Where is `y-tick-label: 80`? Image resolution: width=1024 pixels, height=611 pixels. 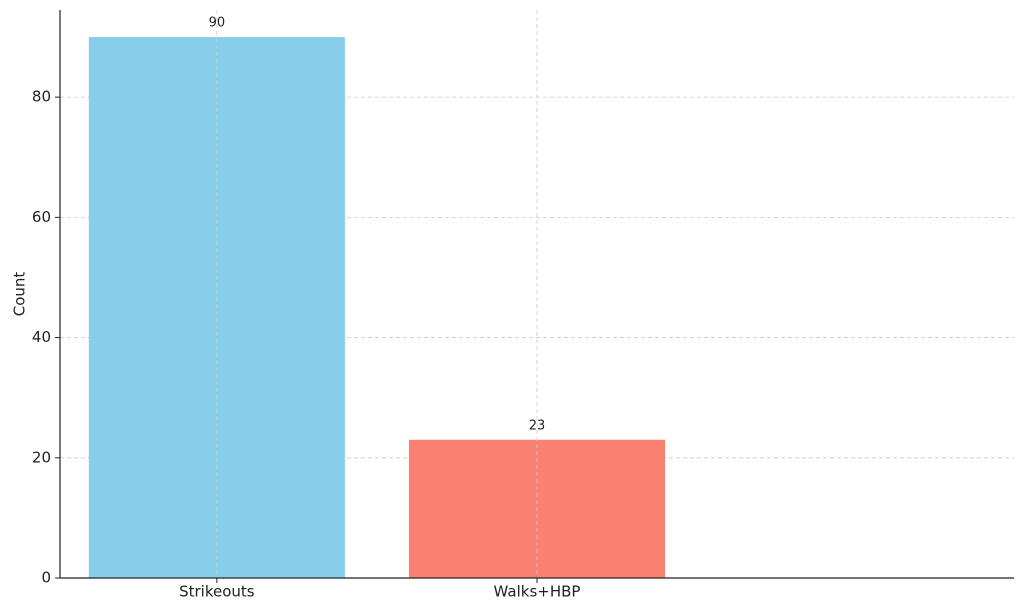 y-tick-label: 80 is located at coordinates (41, 97).